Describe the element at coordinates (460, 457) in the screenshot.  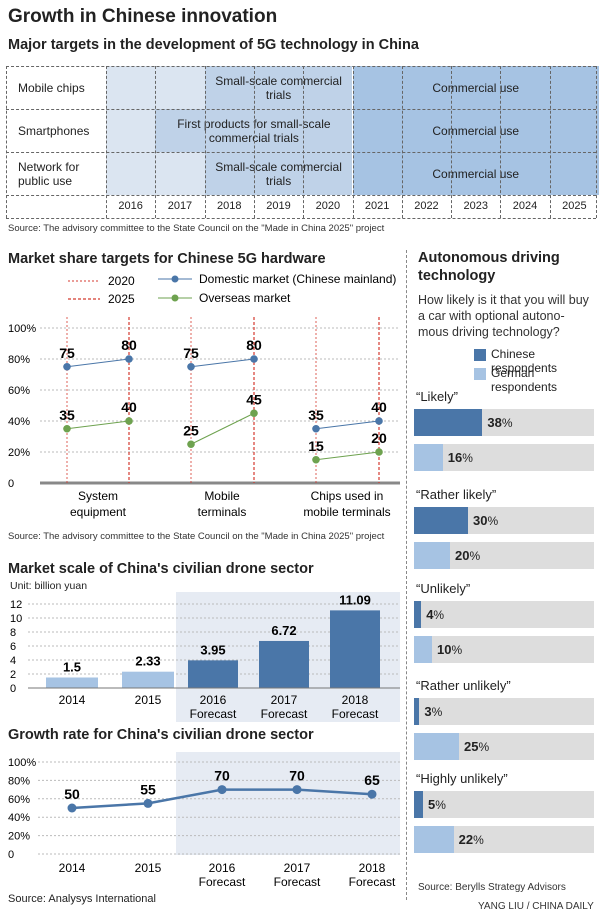
I see `bar-value-label: 16%` at that location.